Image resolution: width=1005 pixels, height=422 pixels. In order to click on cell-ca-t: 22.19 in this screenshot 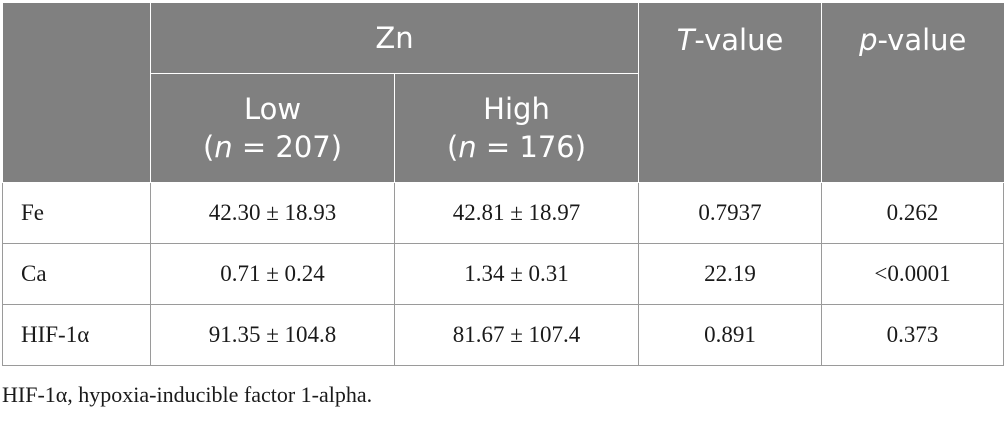, I will do `click(730, 274)`.